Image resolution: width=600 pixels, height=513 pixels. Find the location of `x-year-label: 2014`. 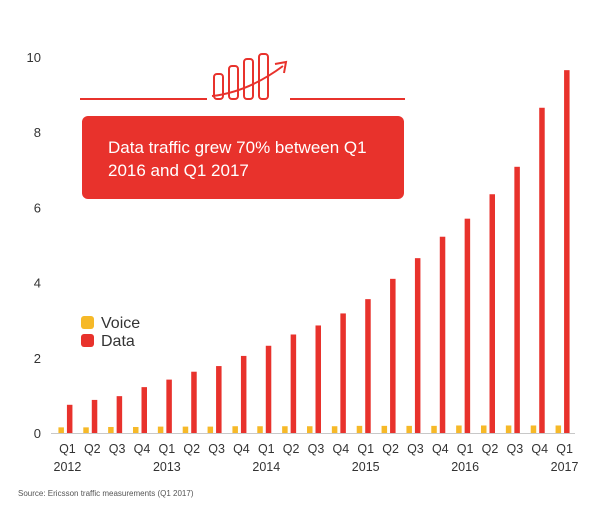

x-year-label: 2014 is located at coordinates (266, 467).